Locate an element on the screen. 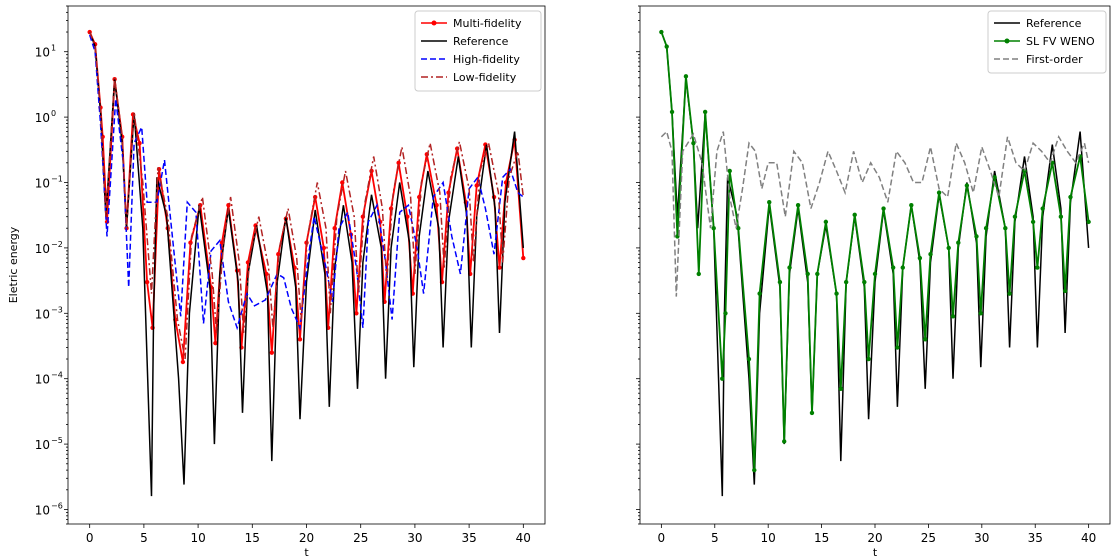 The width and height of the screenshot is (1114, 559). y-tick-exponent: 1 is located at coordinates (53, 48).